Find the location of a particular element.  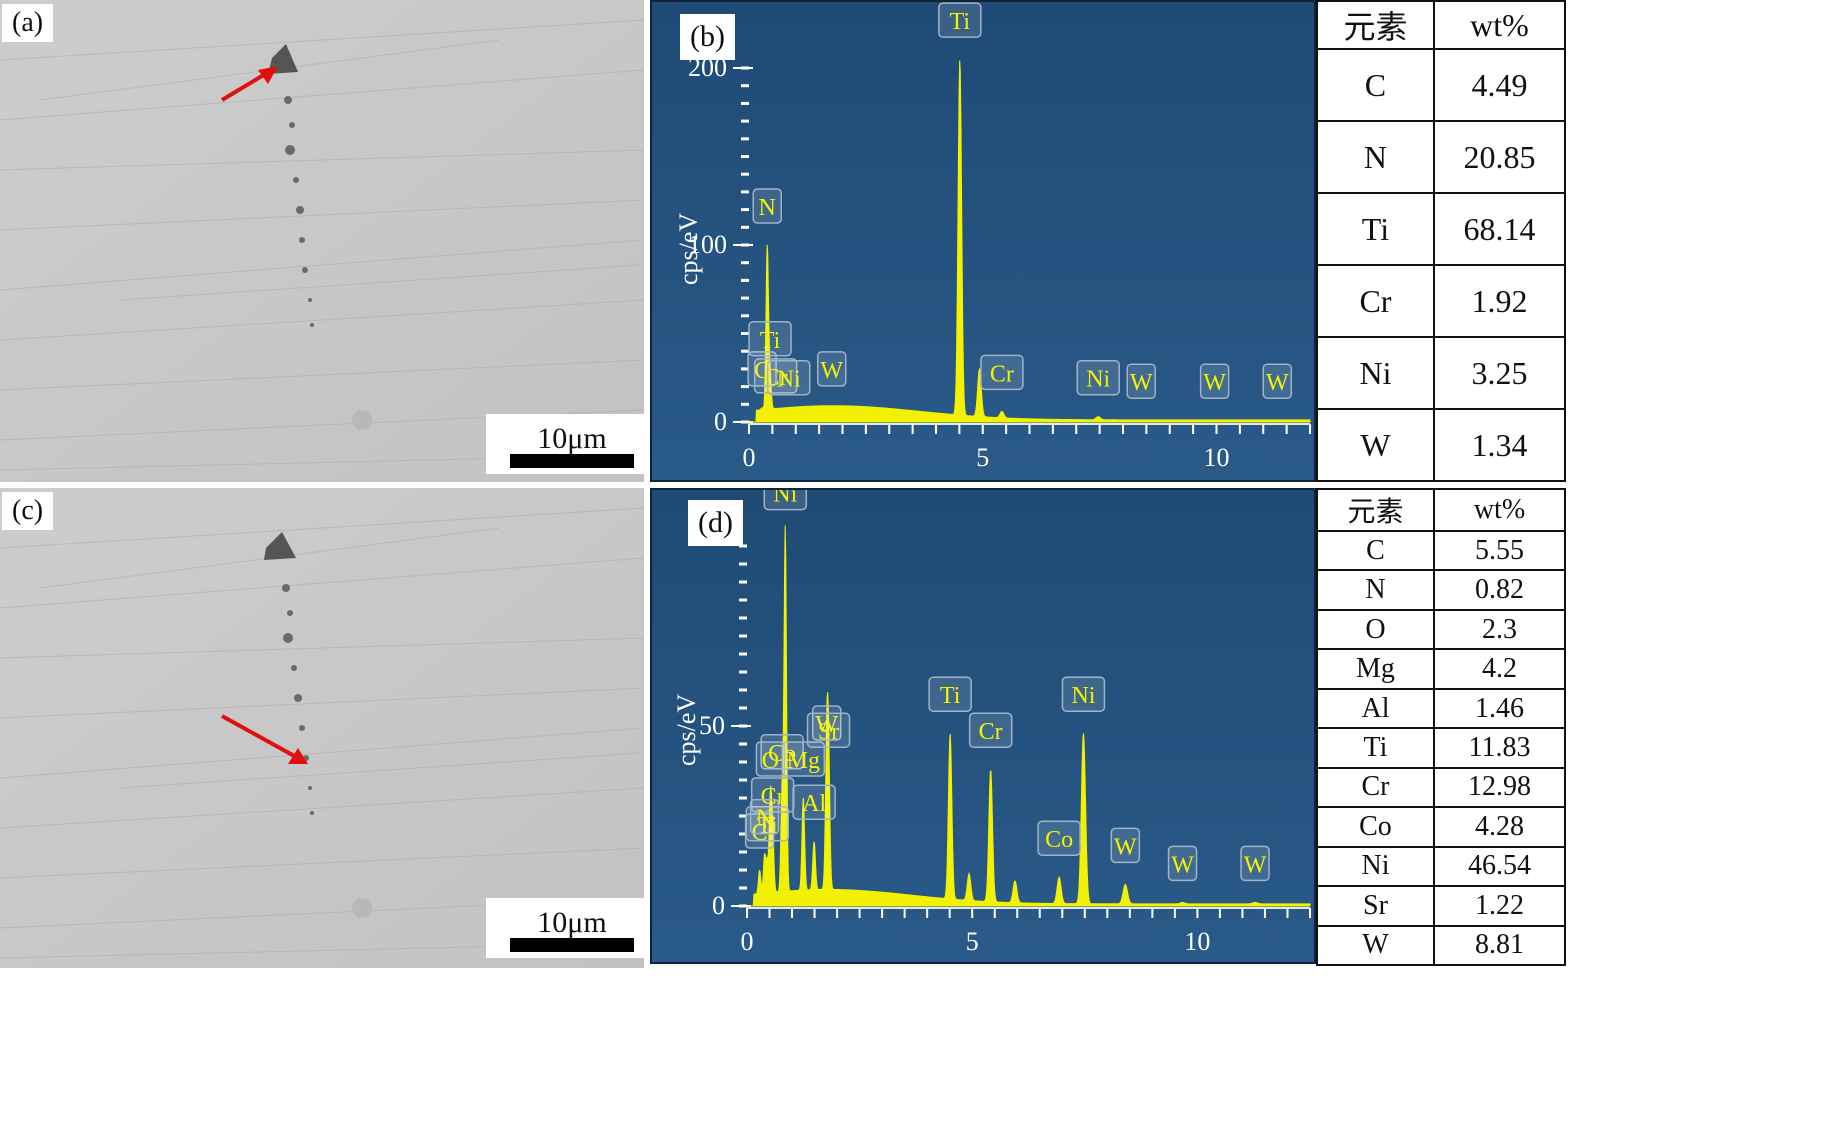

spectrum-curve is located at coordinates (1029, 716).